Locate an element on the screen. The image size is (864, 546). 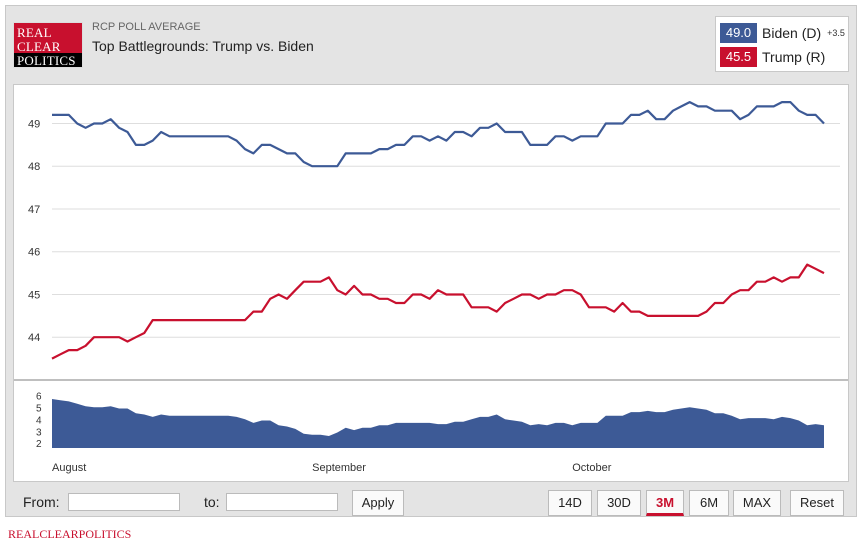
biden-change: +3.5 is located at coordinates (836, 33).